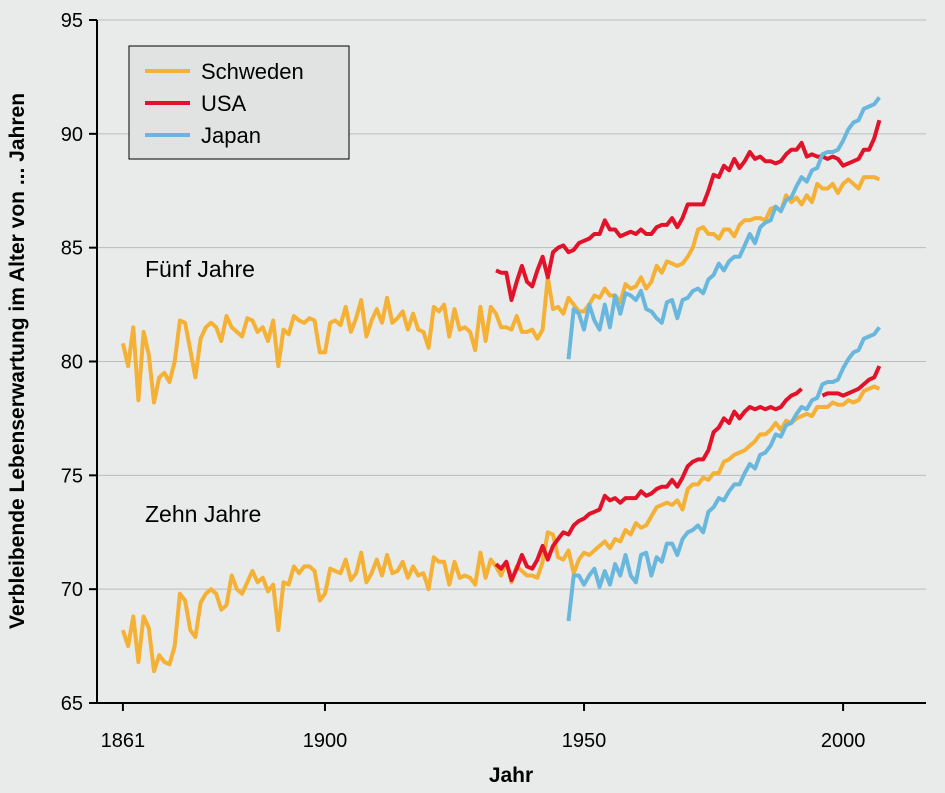 Image resolution: width=945 pixels, height=793 pixels. What do you see at coordinates (511, 775) in the screenshot?
I see `x-axis-title: Jahr` at bounding box center [511, 775].